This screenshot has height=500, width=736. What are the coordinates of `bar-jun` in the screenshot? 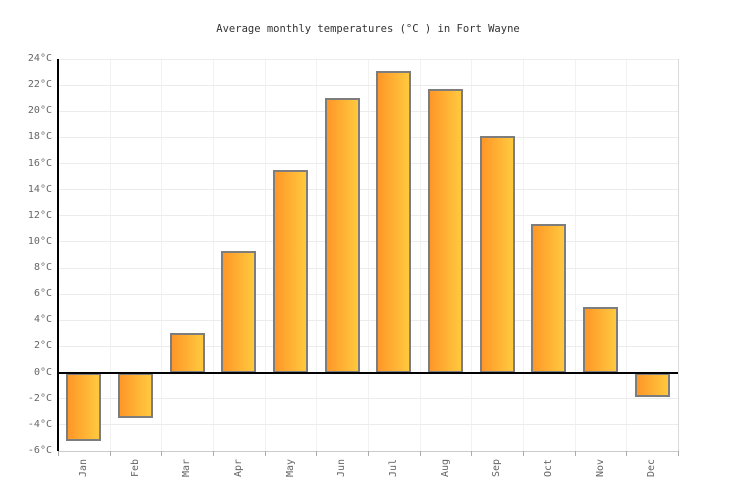 It's located at (342, 235).